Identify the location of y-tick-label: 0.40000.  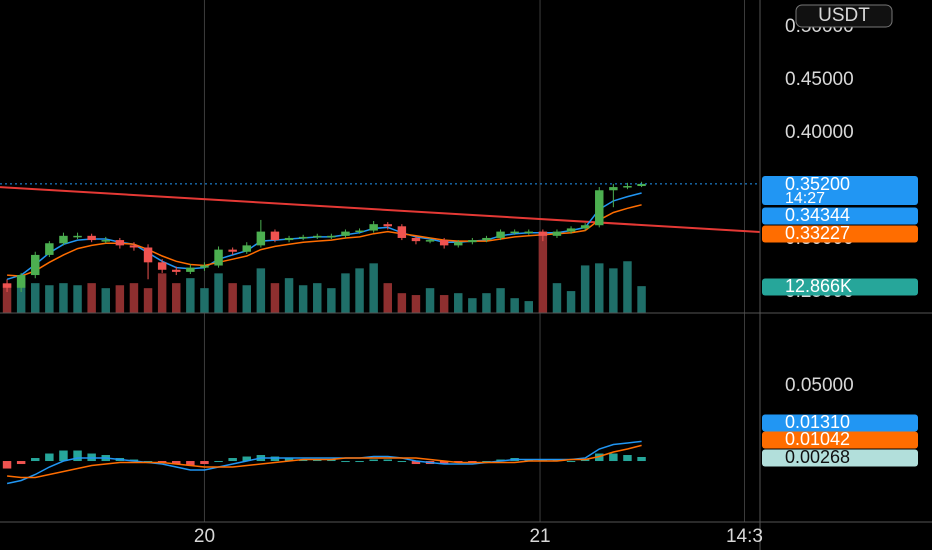
(819, 132).